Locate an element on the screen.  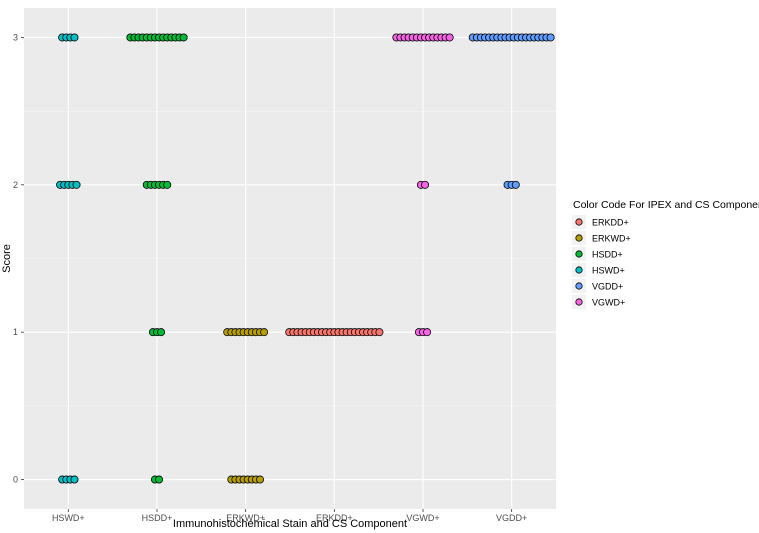
y-tick-label: 1 is located at coordinates (15, 332).